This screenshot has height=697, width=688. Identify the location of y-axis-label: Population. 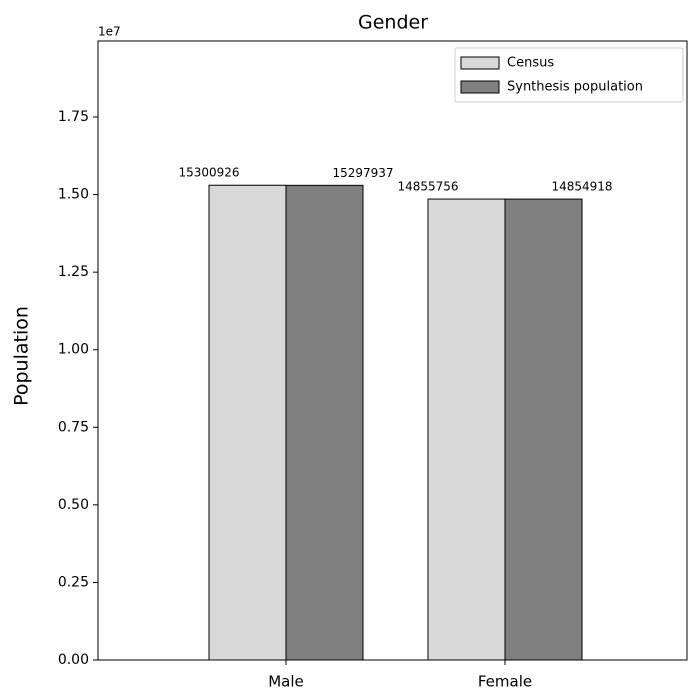
(22, 356).